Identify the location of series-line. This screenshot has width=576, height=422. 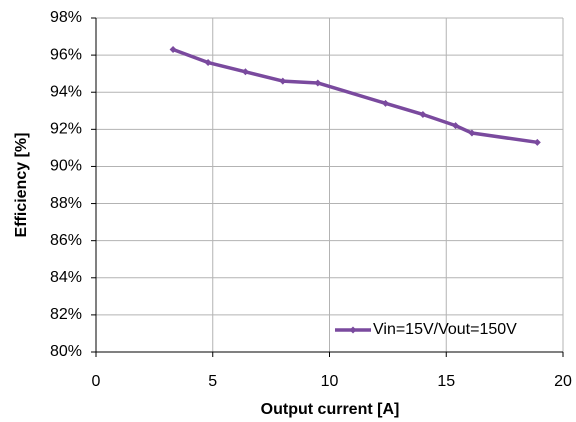
(355, 96).